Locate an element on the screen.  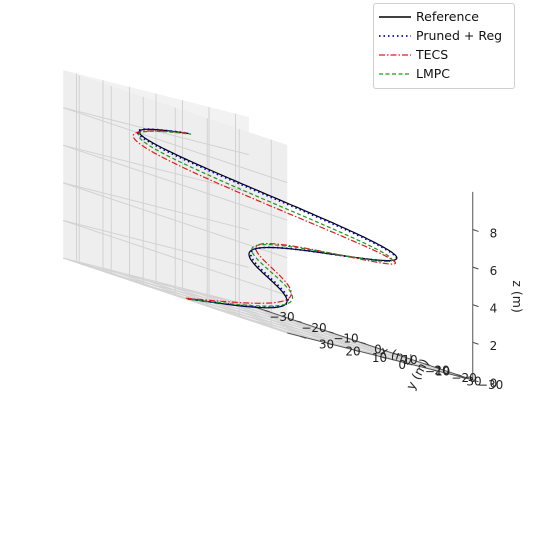
legend-label: Pruned + Reg is located at coordinates (459, 35).